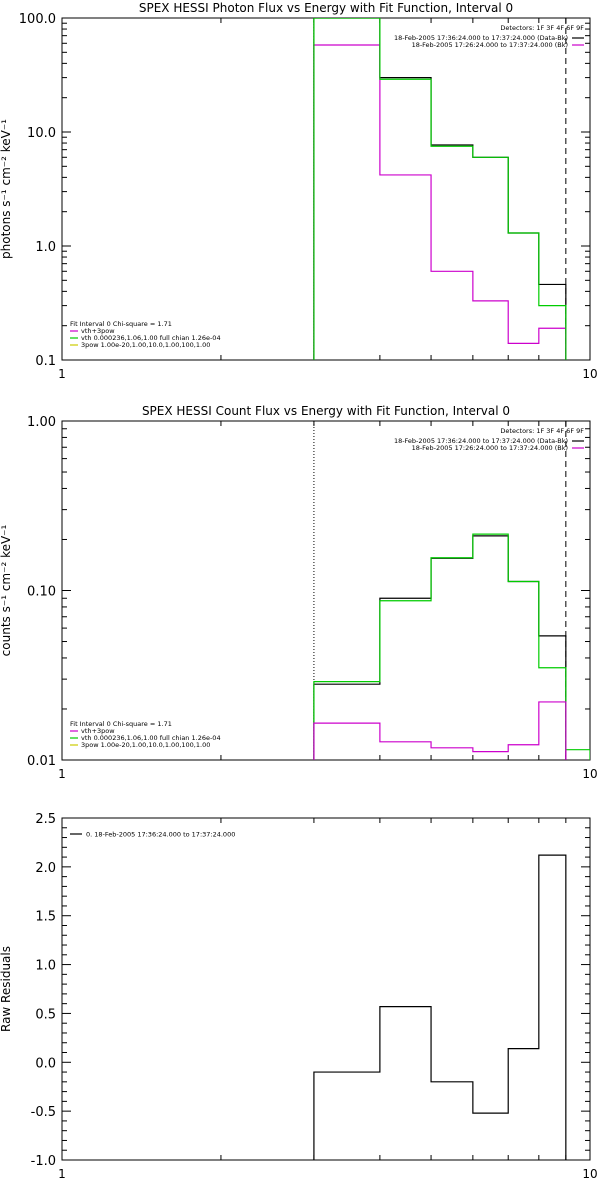 The image size is (600, 1200). I want to click on y-tick-label: 0.5, so click(45, 1014).